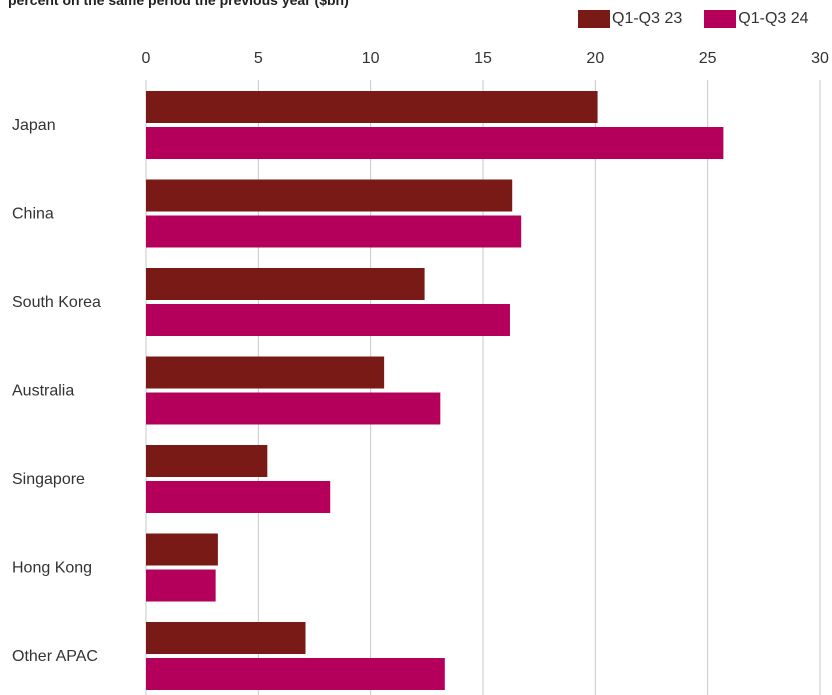 The height and width of the screenshot is (695, 832). What do you see at coordinates (647, 18) in the screenshot?
I see `legend-label-series-1: Q1-Q3 23` at bounding box center [647, 18].